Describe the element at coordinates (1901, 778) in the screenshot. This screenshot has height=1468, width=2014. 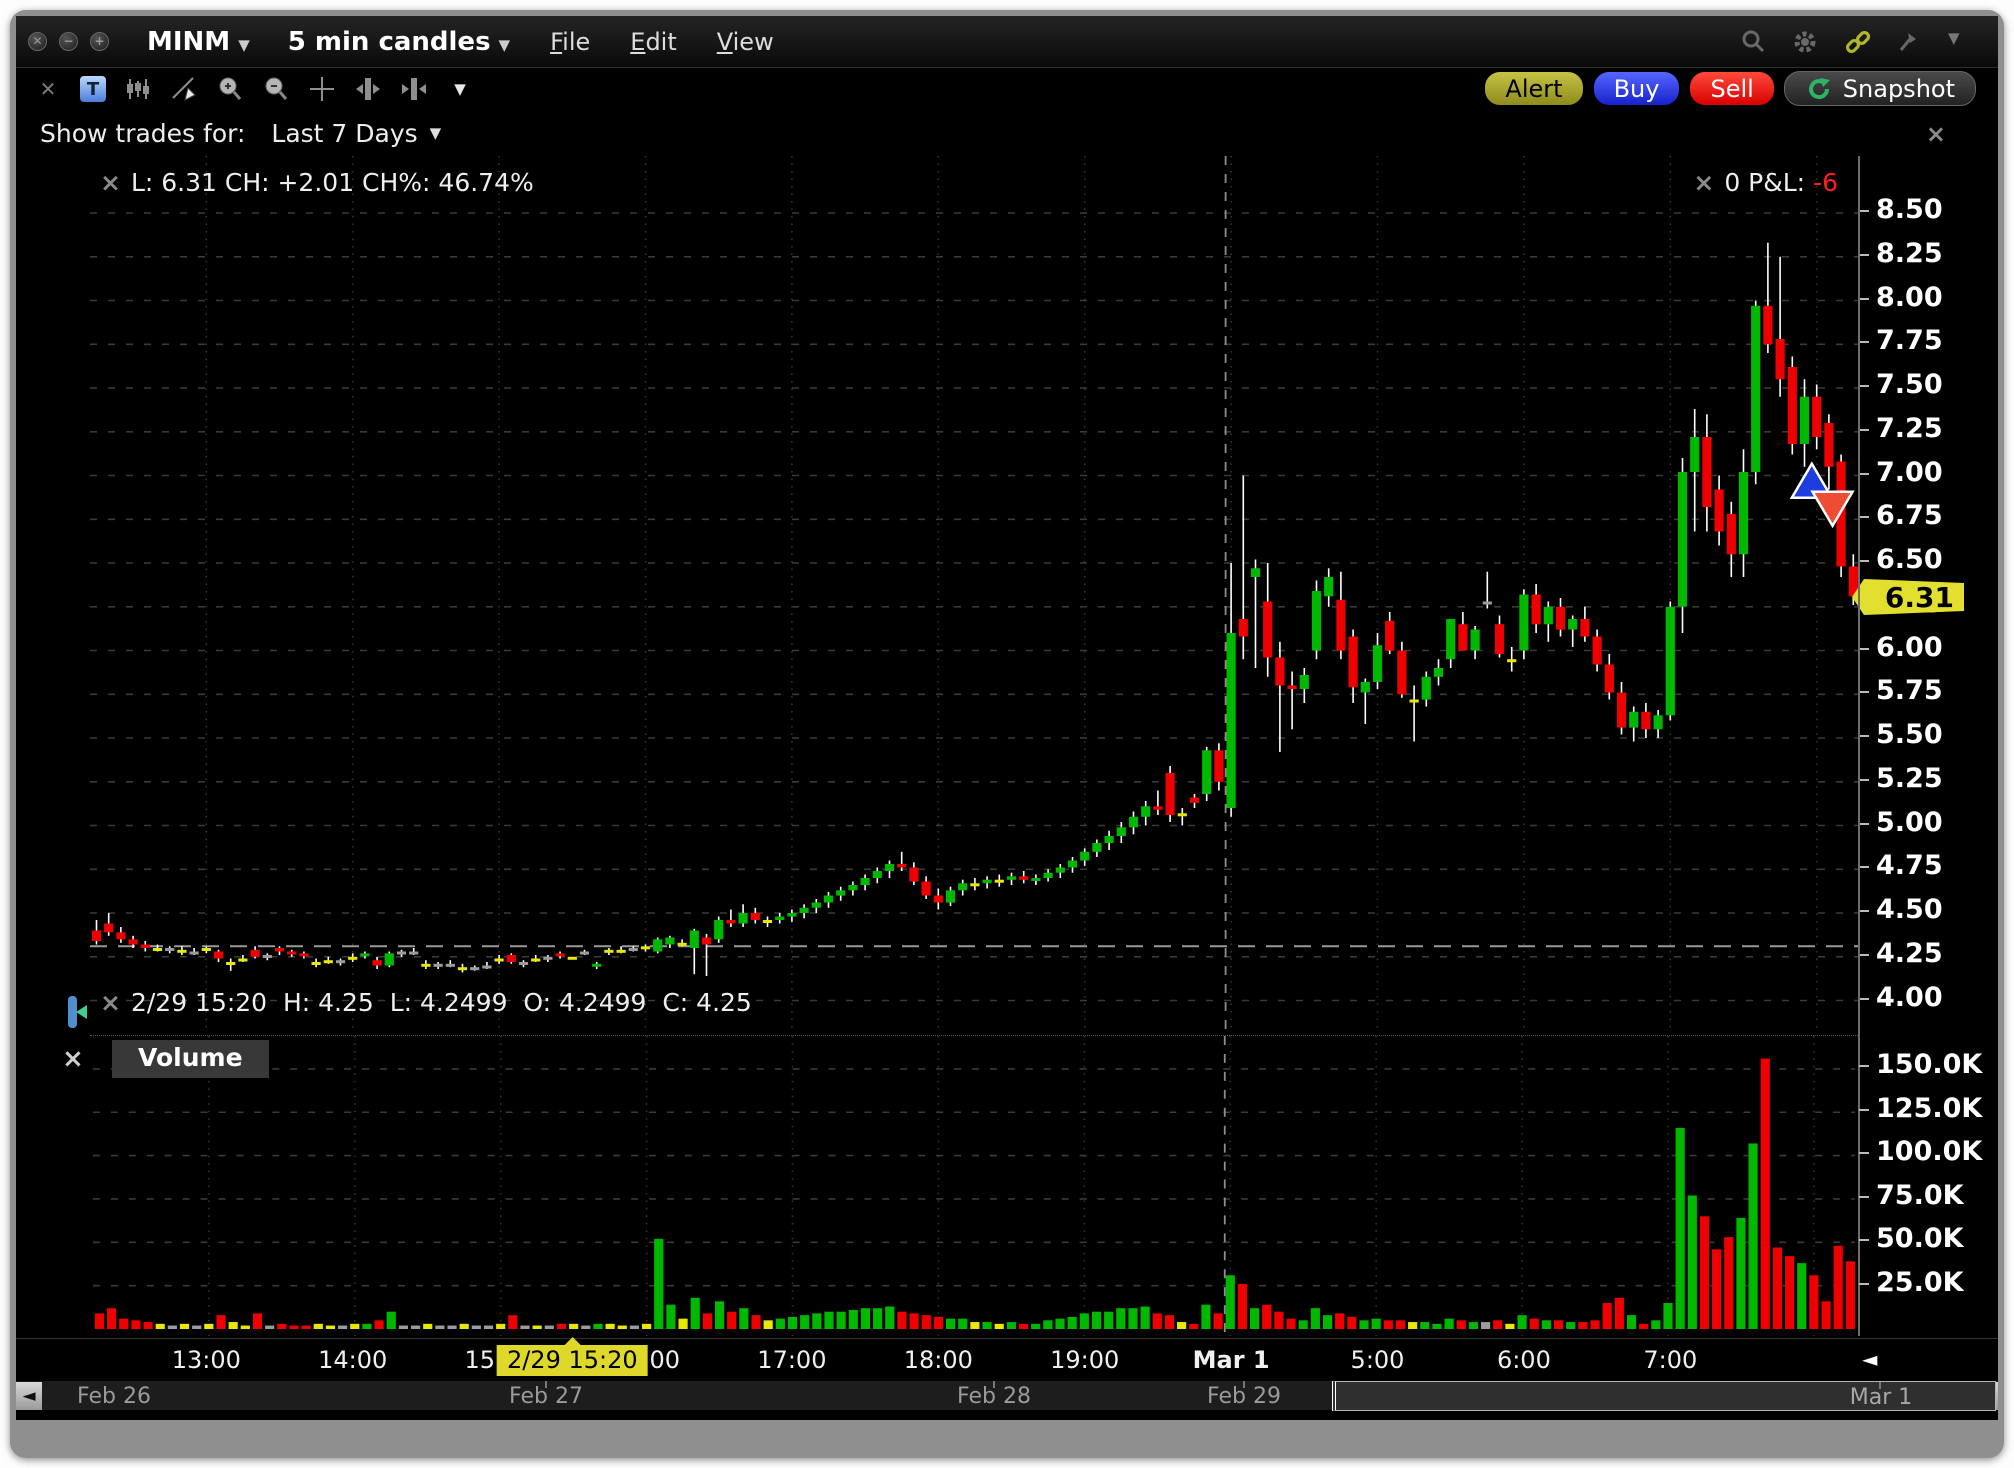
I see `price-axis-tick: 5.25` at that location.